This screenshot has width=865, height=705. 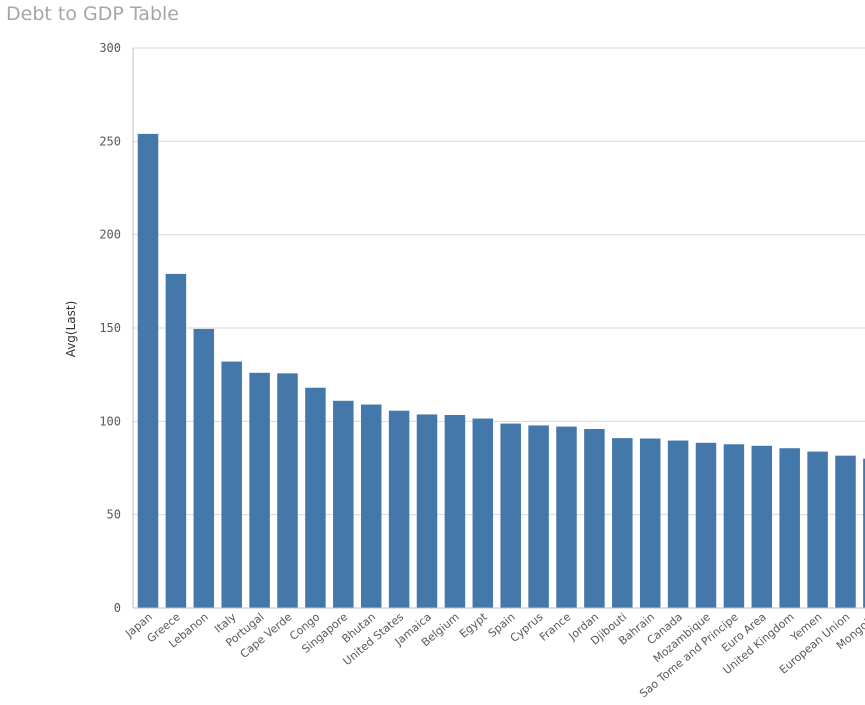 What do you see at coordinates (555, 627) in the screenshot?
I see `x-category-label: France` at bounding box center [555, 627].